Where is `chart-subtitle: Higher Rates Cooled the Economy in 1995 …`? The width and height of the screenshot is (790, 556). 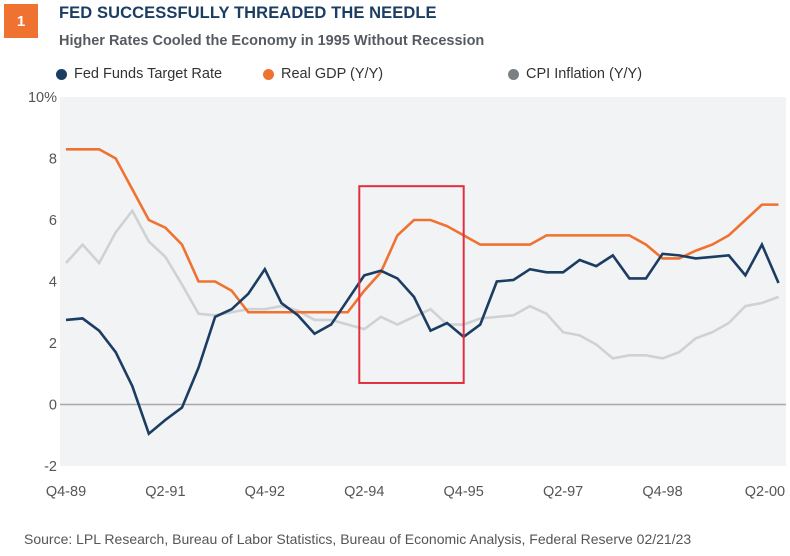
chart-subtitle: Higher Rates Cooled the Economy in 1995 … is located at coordinates (272, 41).